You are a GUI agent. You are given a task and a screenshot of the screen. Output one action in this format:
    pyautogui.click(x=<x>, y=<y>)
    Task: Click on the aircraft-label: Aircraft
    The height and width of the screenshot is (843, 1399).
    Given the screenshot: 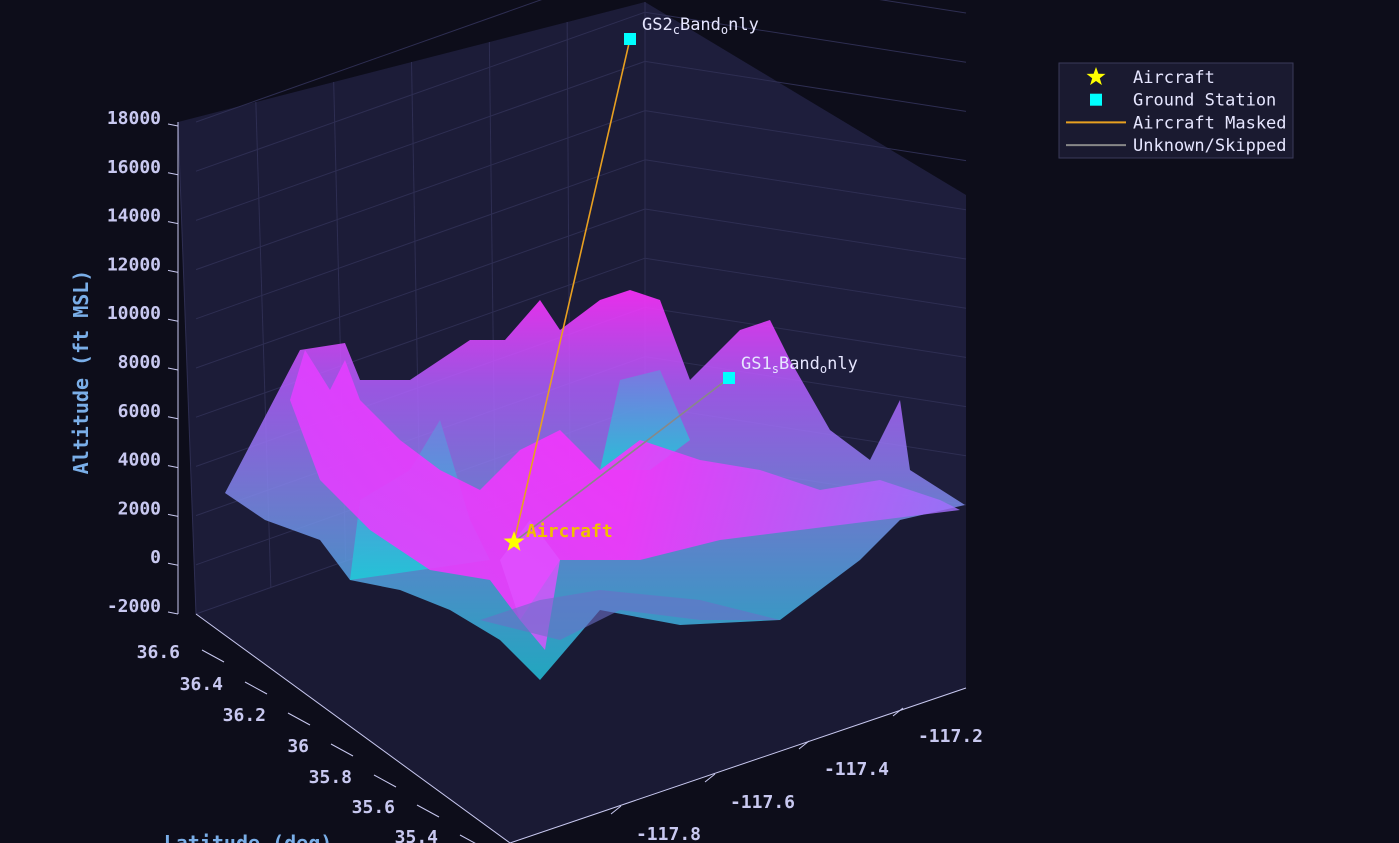 What is the action you would take?
    pyautogui.click(x=569, y=531)
    